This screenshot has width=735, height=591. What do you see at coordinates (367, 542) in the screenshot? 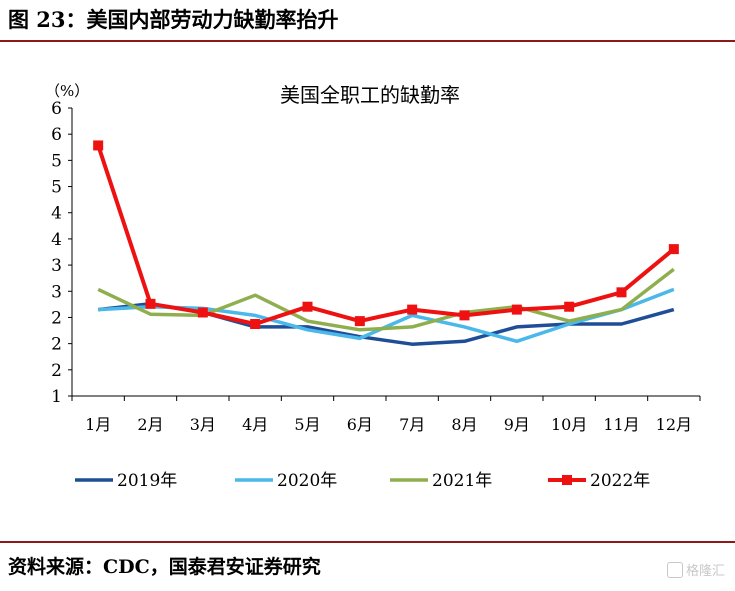
I see `bottom-rule` at bounding box center [367, 542].